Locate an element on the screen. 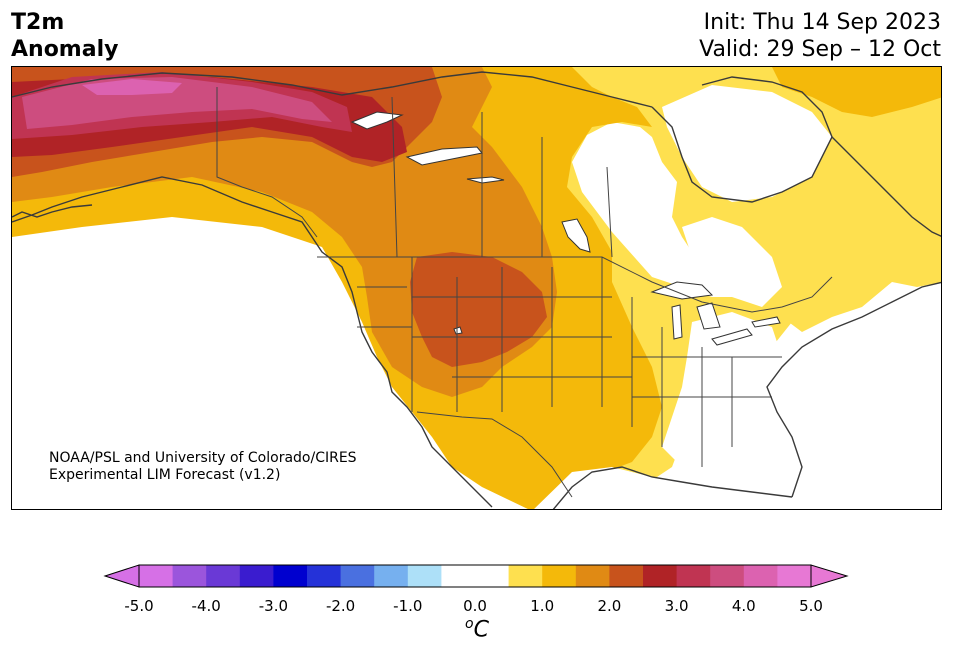  title-line-1: T2m is located at coordinates (38, 22).